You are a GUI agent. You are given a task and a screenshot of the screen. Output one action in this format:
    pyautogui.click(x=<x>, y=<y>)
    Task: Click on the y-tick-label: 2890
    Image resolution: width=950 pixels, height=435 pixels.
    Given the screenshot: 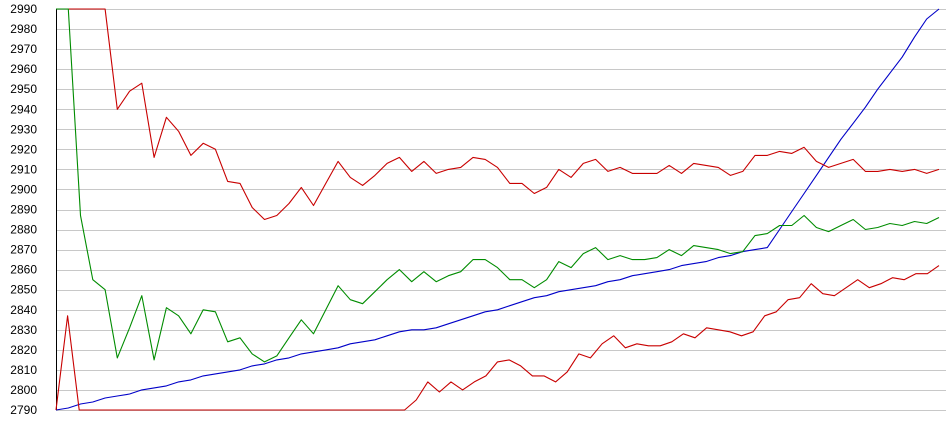 What is the action you would take?
    pyautogui.click(x=23, y=210)
    